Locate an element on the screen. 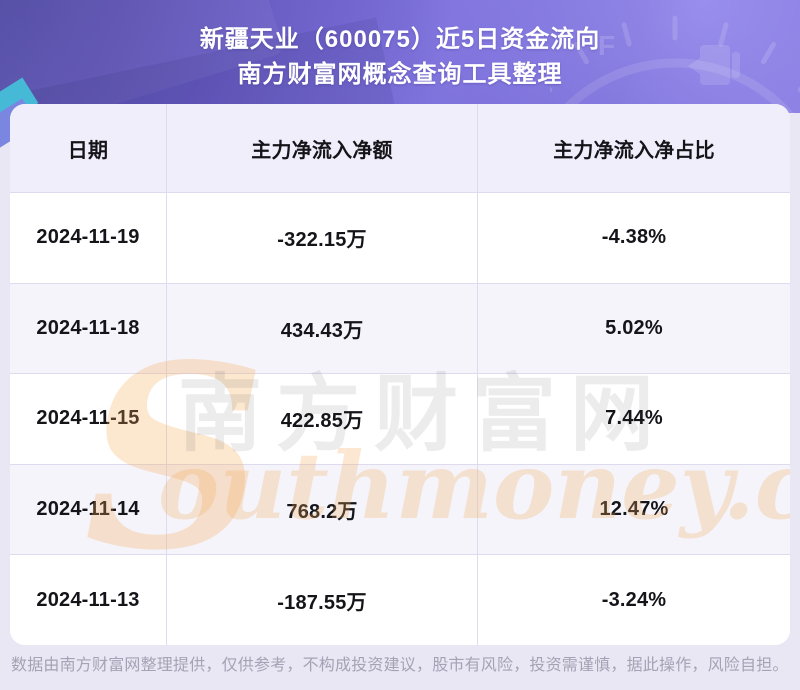 This screenshot has height=690, width=800. cell-net-inflow-ratio: 12.47% is located at coordinates (633, 509).